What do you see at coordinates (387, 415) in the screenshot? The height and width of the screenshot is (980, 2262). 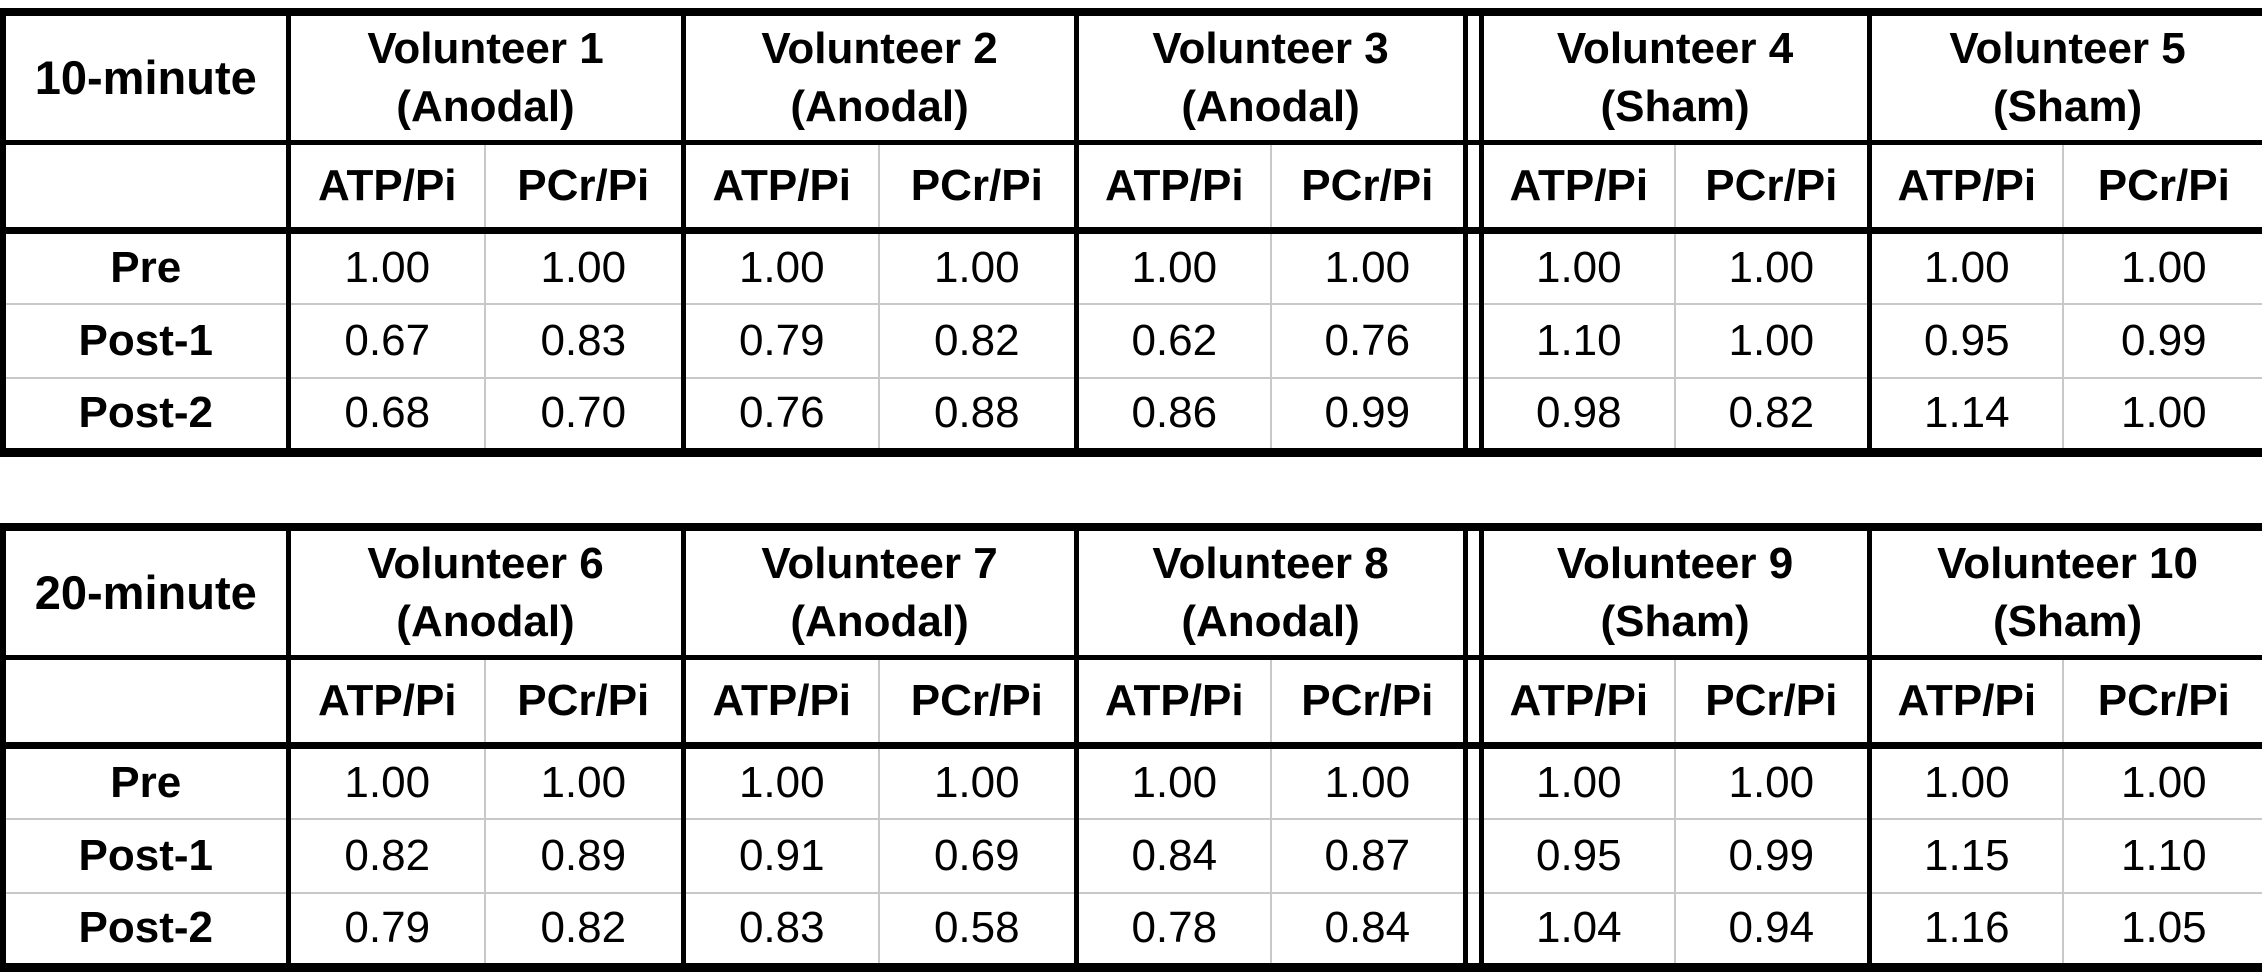 I see `data-cell: 0.68` at bounding box center [387, 415].